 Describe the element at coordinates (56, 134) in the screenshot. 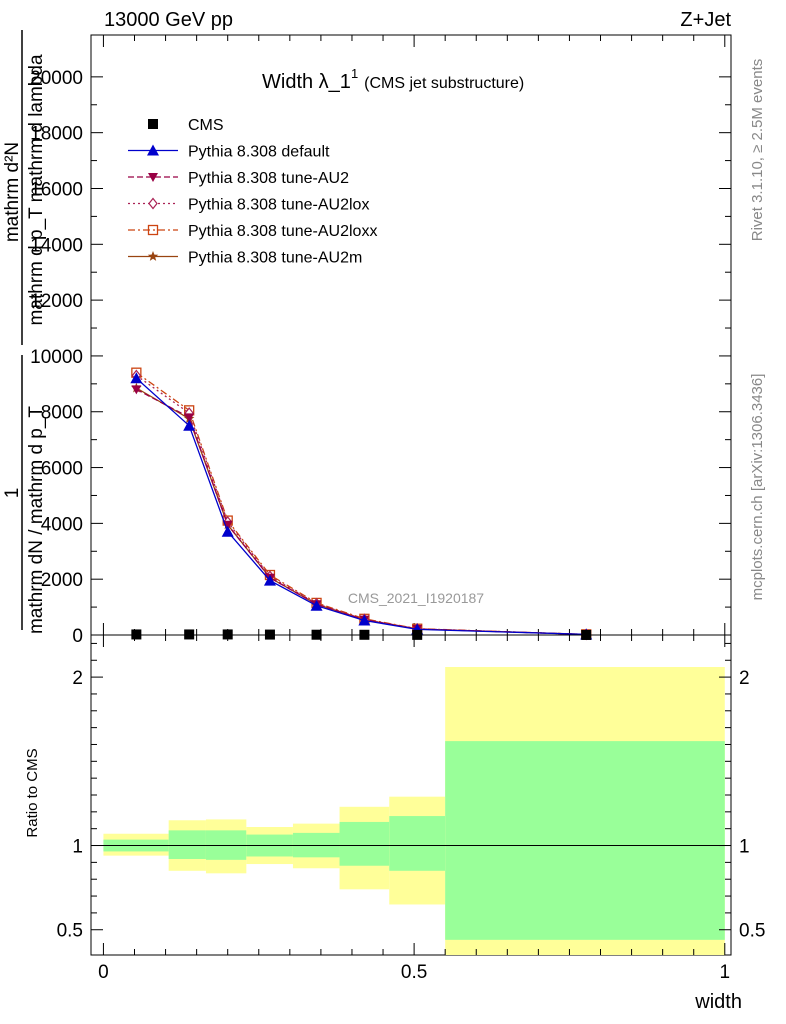

I see `main-y-tick-label: 18000` at that location.